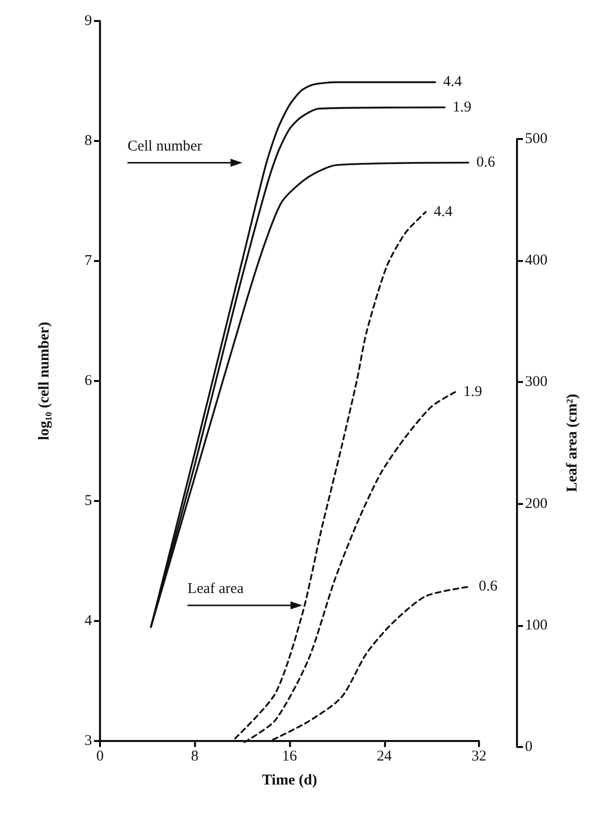 This screenshot has height=814, width=607. Describe the element at coordinates (88, 381) in the screenshot. I see `y-tick-label: 6` at that location.